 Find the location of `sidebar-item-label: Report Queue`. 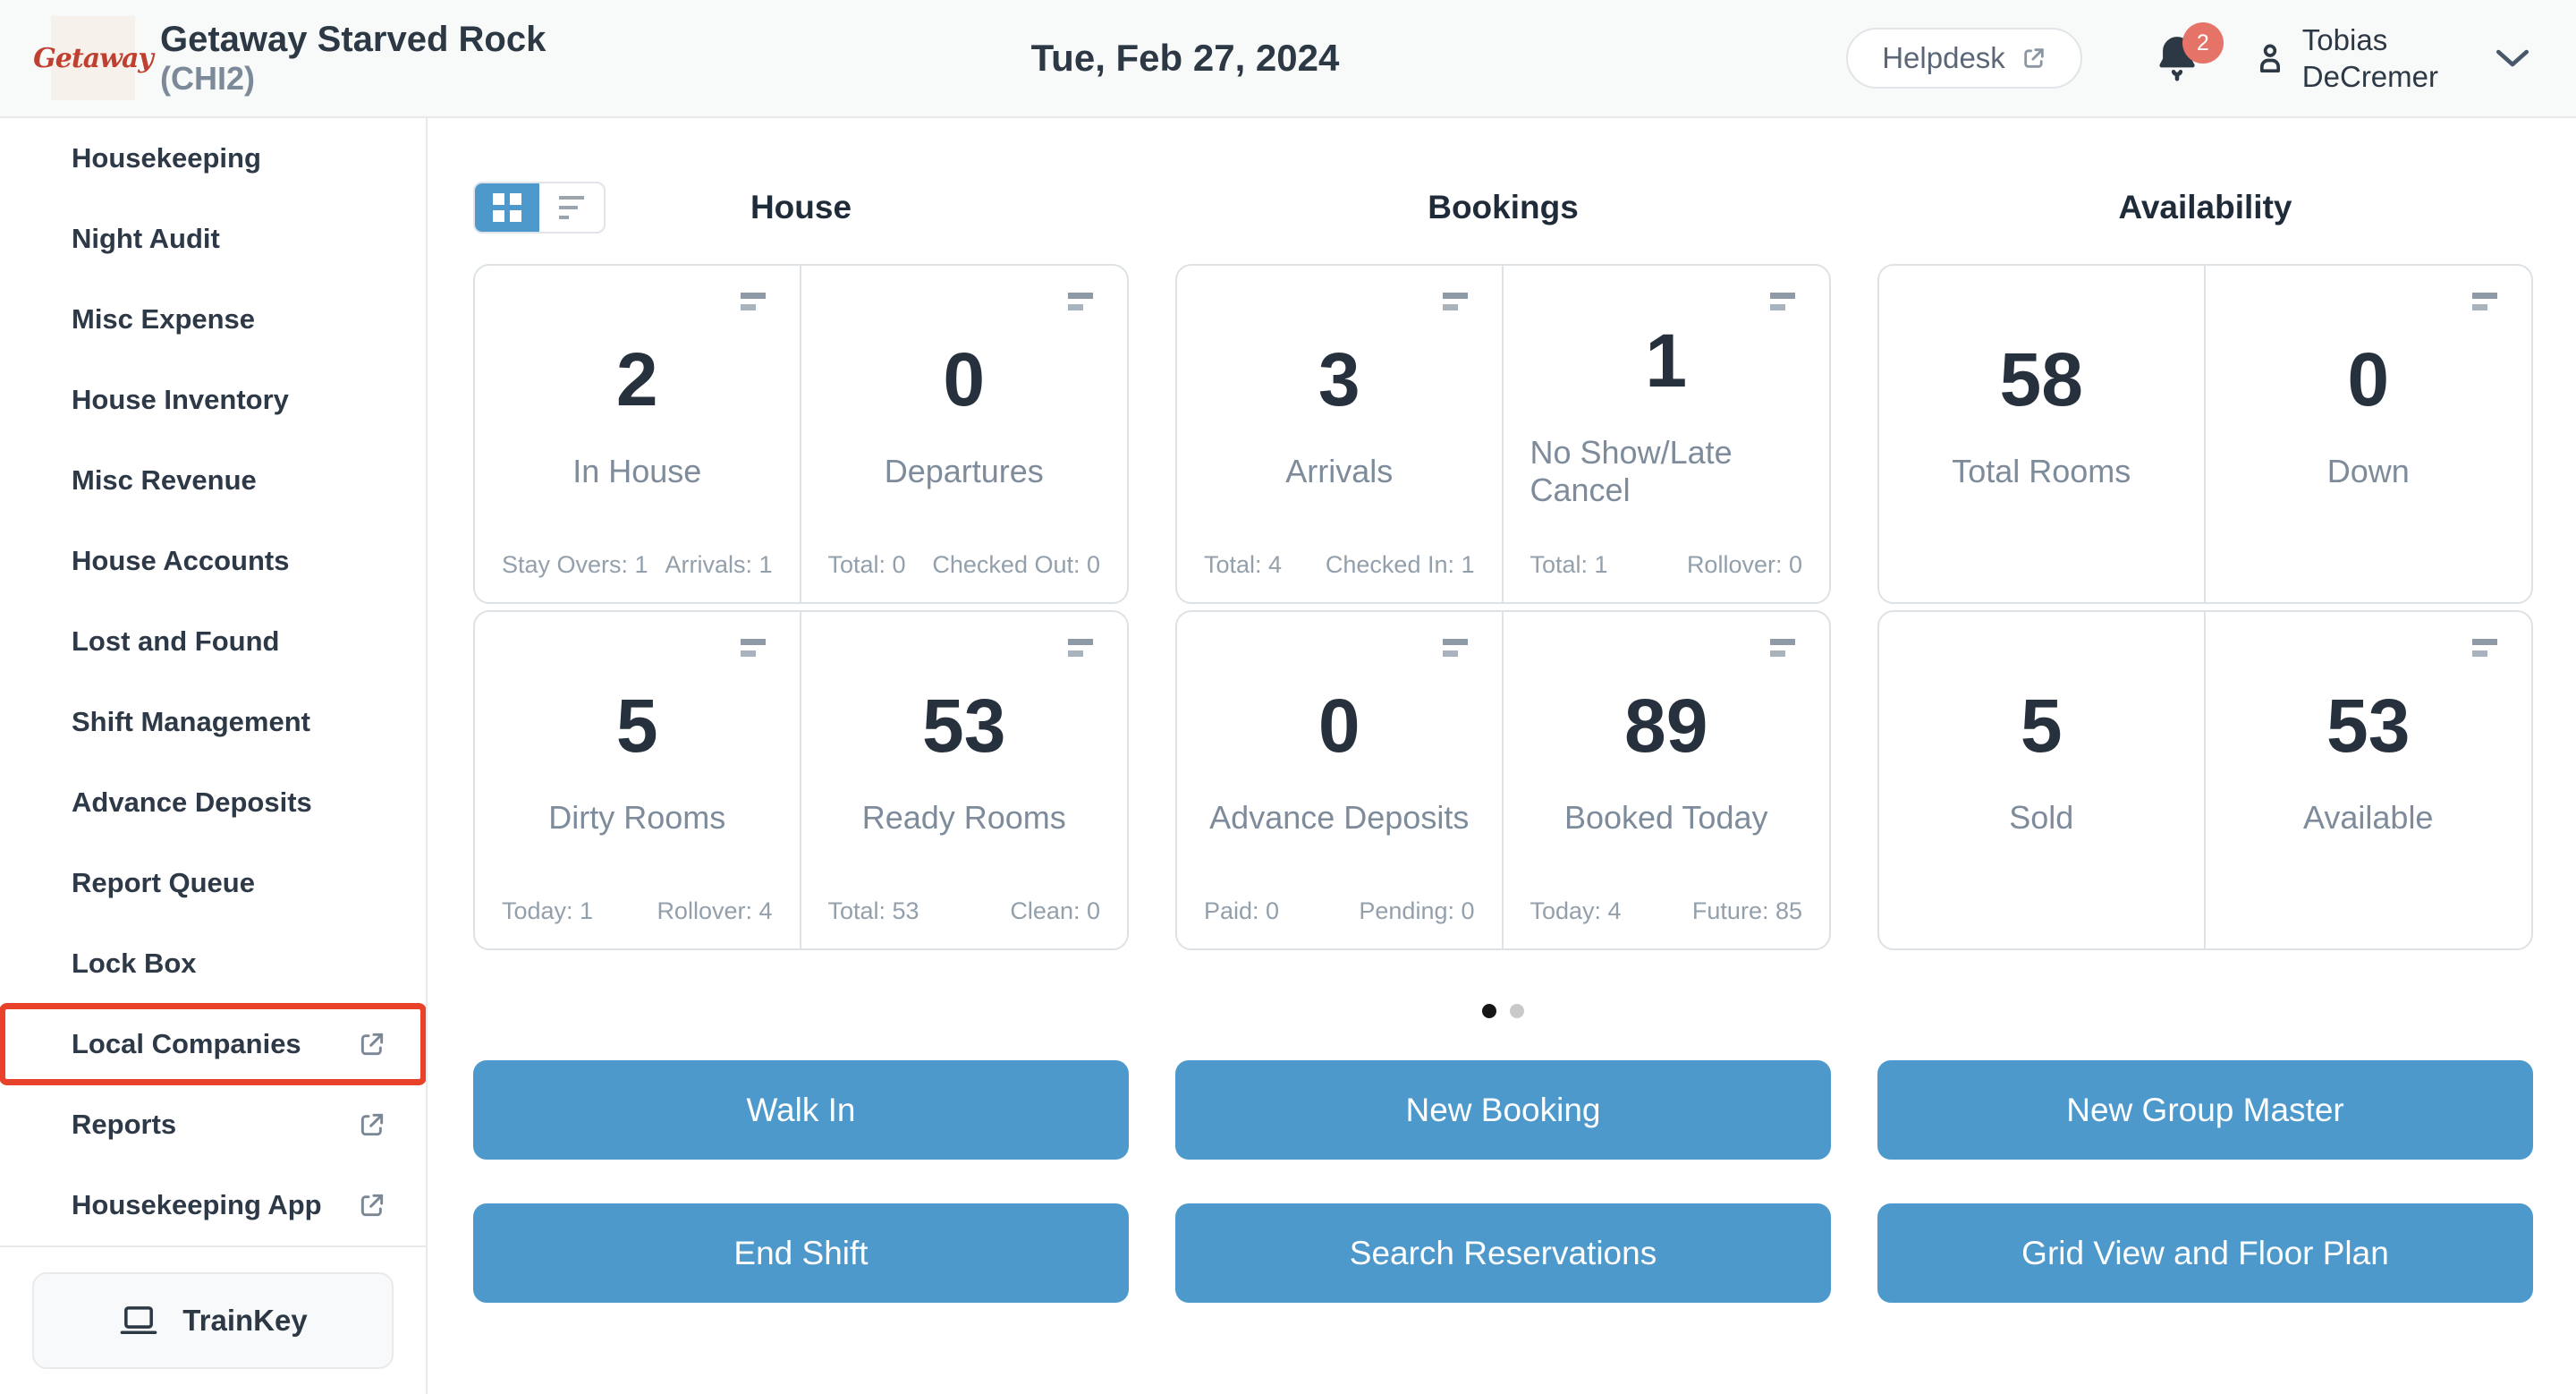

sidebar-item-label: Report Queue is located at coordinates (163, 882).